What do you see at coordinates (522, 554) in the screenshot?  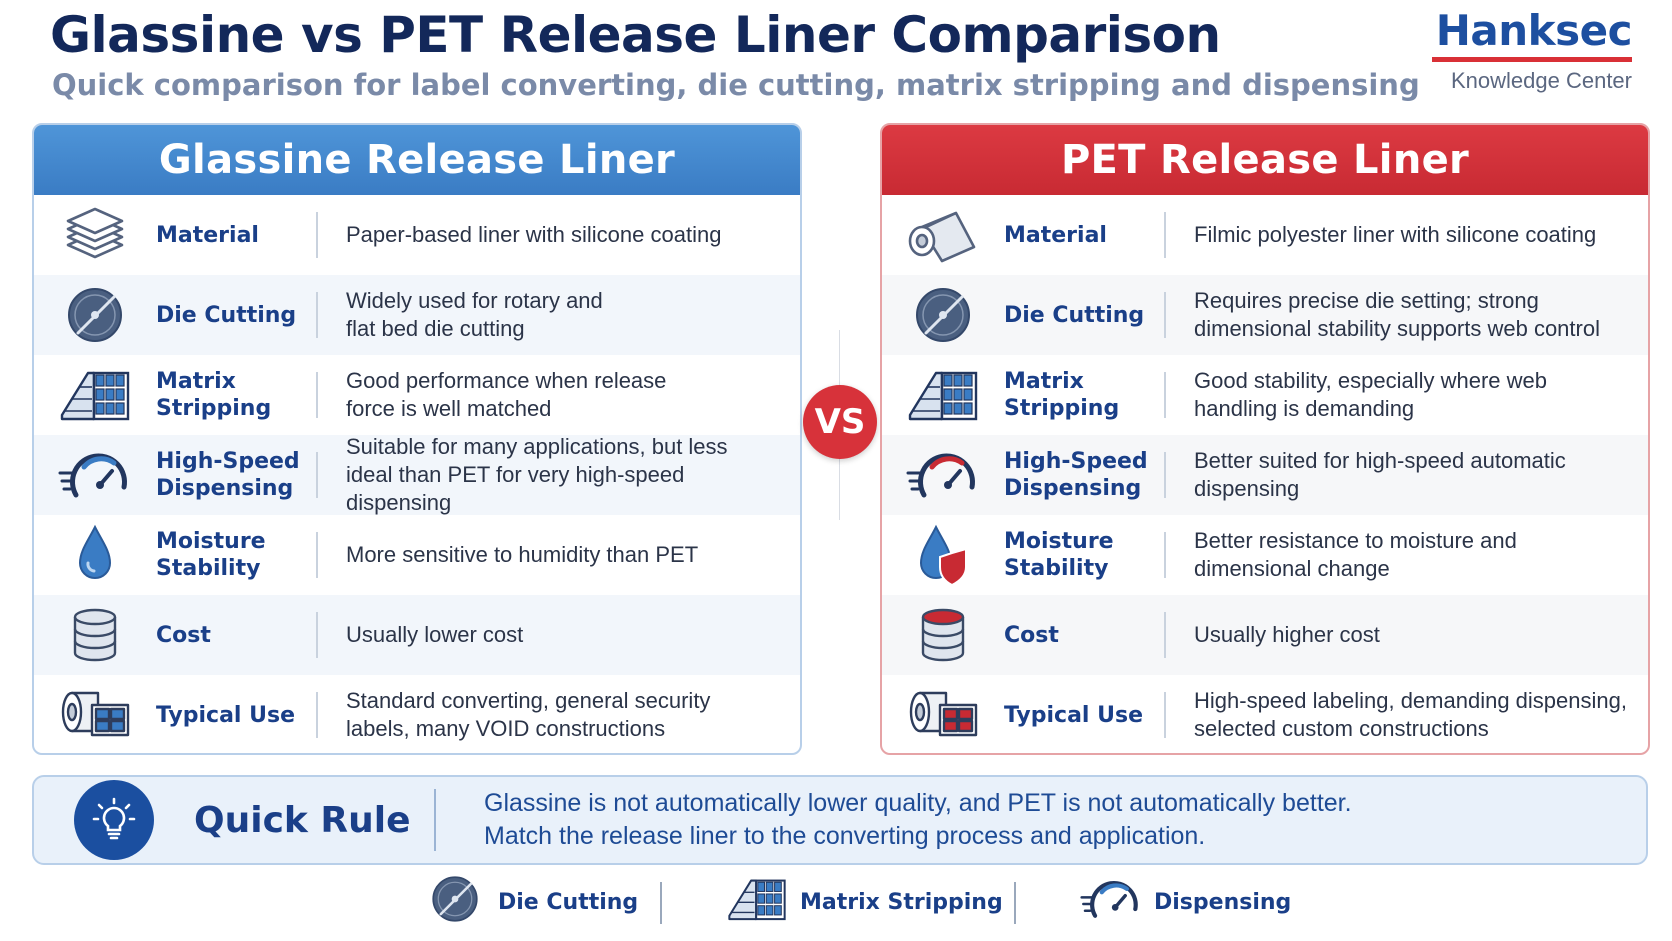 I see `row-description: More sensitive to humidity than PET` at bounding box center [522, 554].